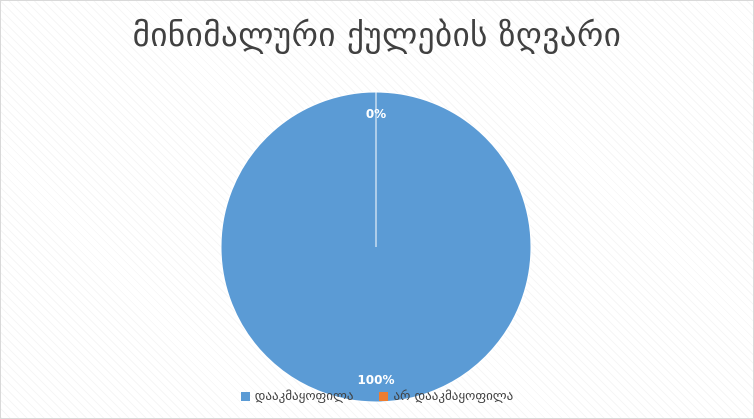  Describe the element at coordinates (384, 396) in the screenshot. I see `legend-swatch-not-satisfied` at that location.